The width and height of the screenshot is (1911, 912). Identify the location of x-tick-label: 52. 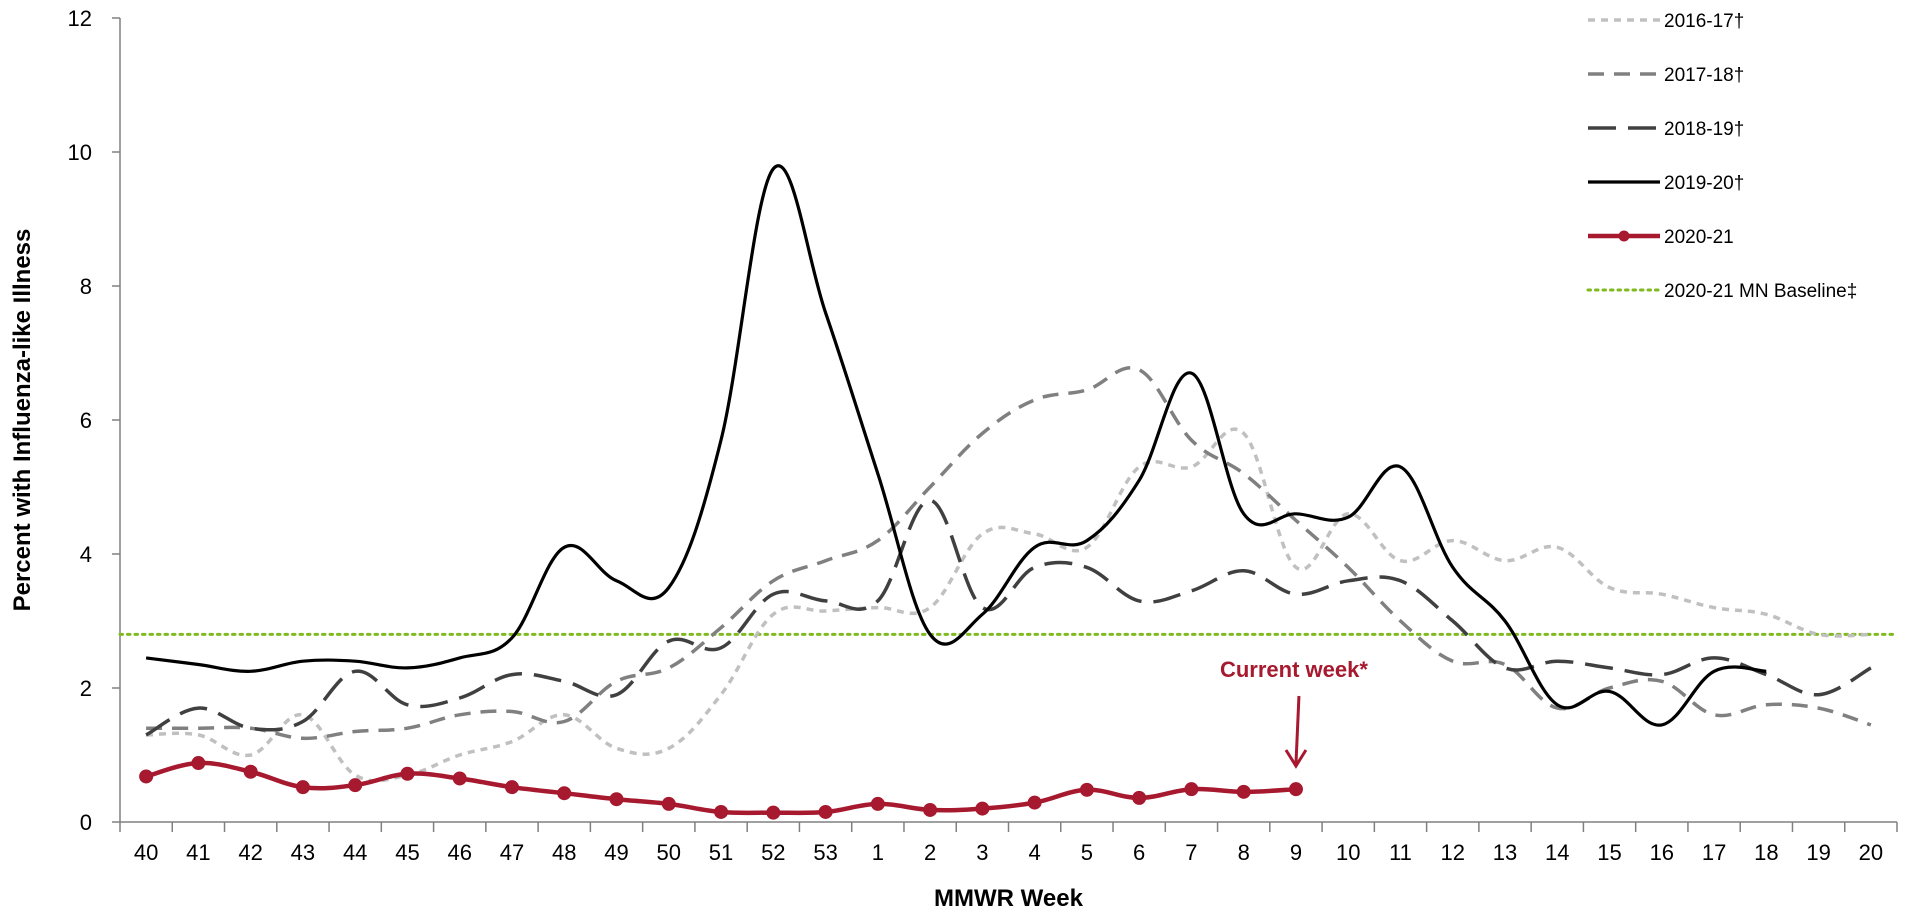
(773, 852).